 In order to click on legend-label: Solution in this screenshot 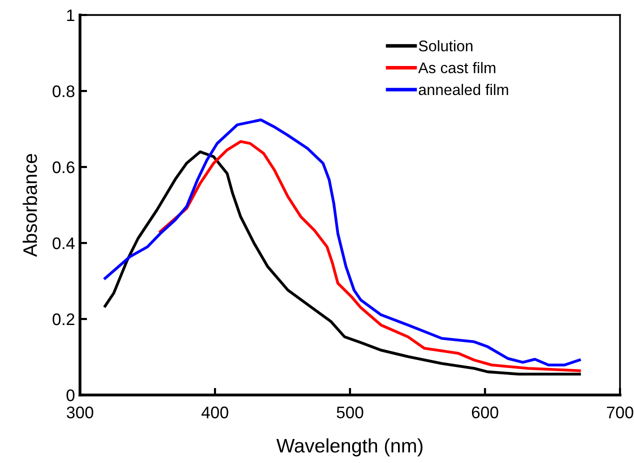, I will do `click(445, 46)`.